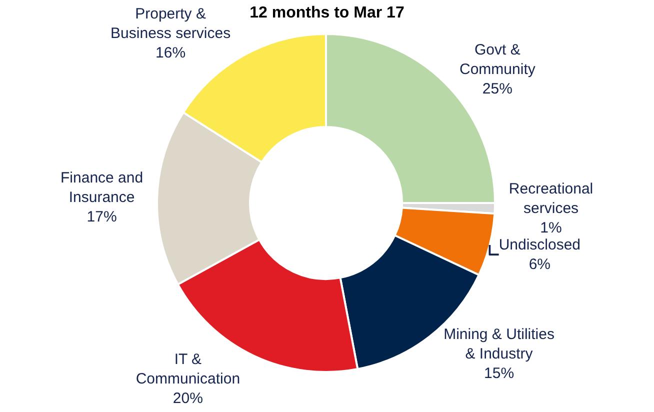 Image resolution: width=654 pixels, height=412 pixels. Describe the element at coordinates (499, 344) in the screenshot. I see `slice-label: Mining & Utilities & Industry` at that location.